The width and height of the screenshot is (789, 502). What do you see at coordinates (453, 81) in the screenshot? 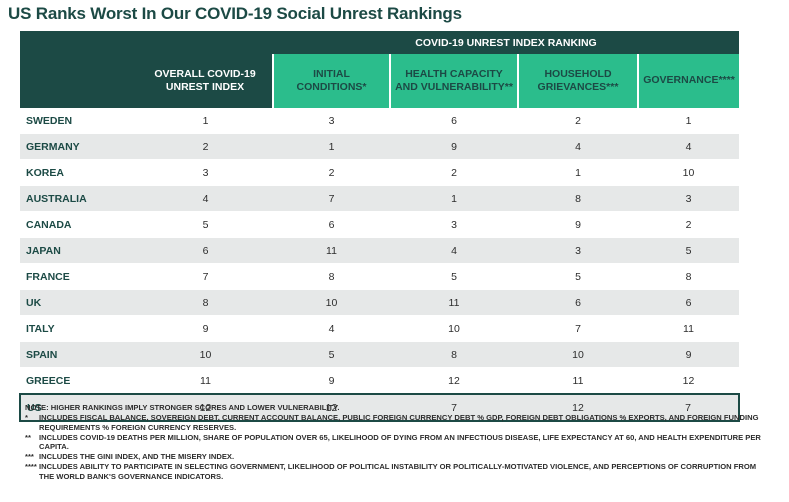
I see `column-header-health-capacity: HEALTH CAPACITY AND VULNERABILITY**` at bounding box center [453, 81].